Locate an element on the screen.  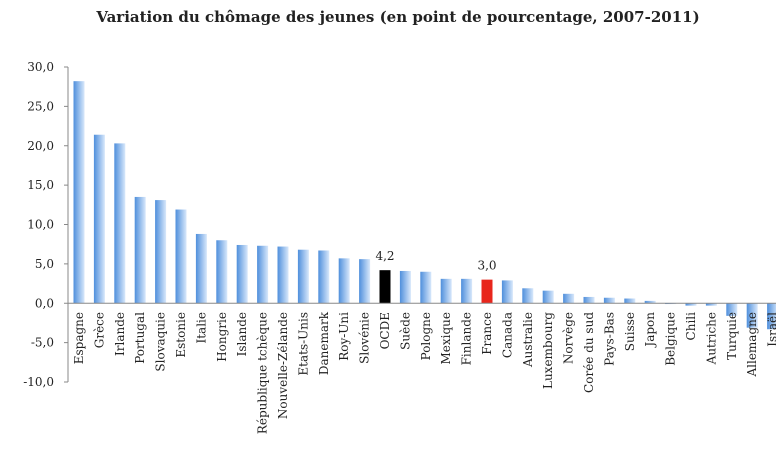
x-tick-label: Islande is located at coordinates (242, 334).